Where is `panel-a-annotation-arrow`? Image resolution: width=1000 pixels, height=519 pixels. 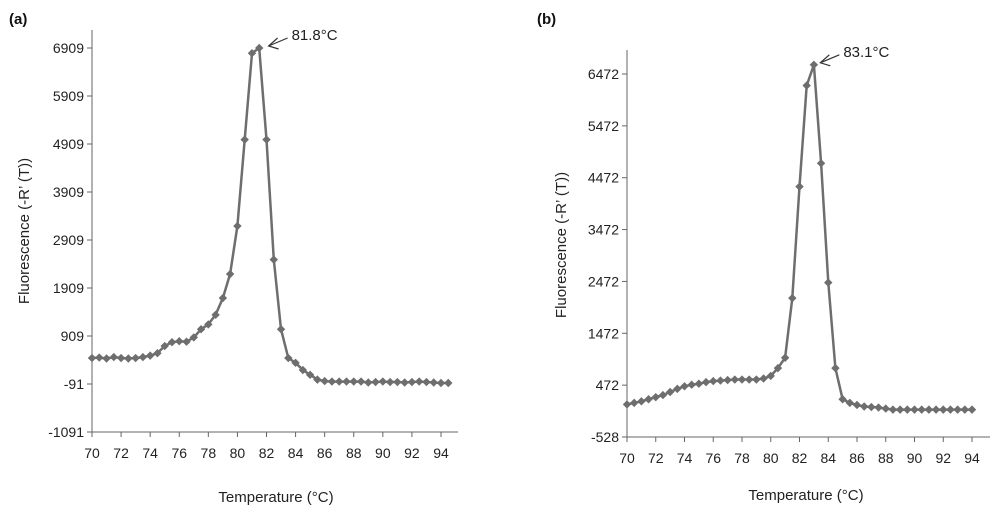 panel-a-annotation-arrow is located at coordinates (278, 42).